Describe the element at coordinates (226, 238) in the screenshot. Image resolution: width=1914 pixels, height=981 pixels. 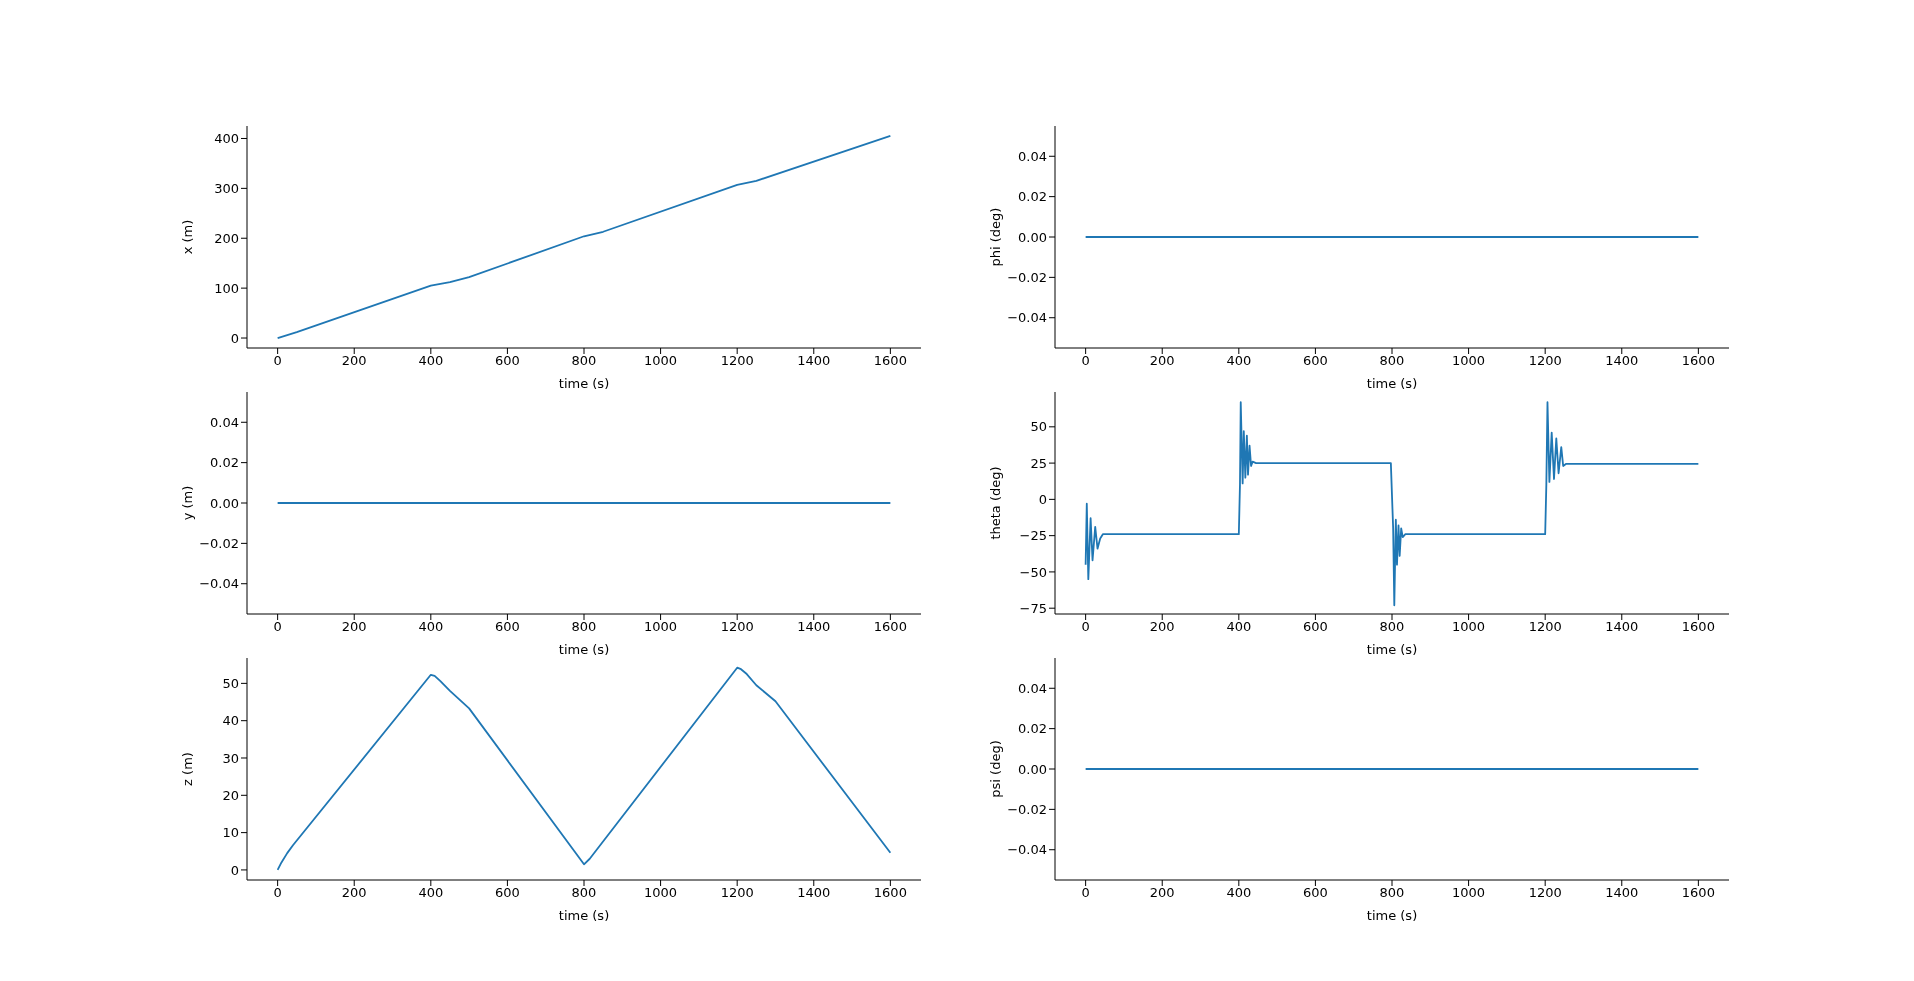
I see `y-tick-label: 200` at that location.